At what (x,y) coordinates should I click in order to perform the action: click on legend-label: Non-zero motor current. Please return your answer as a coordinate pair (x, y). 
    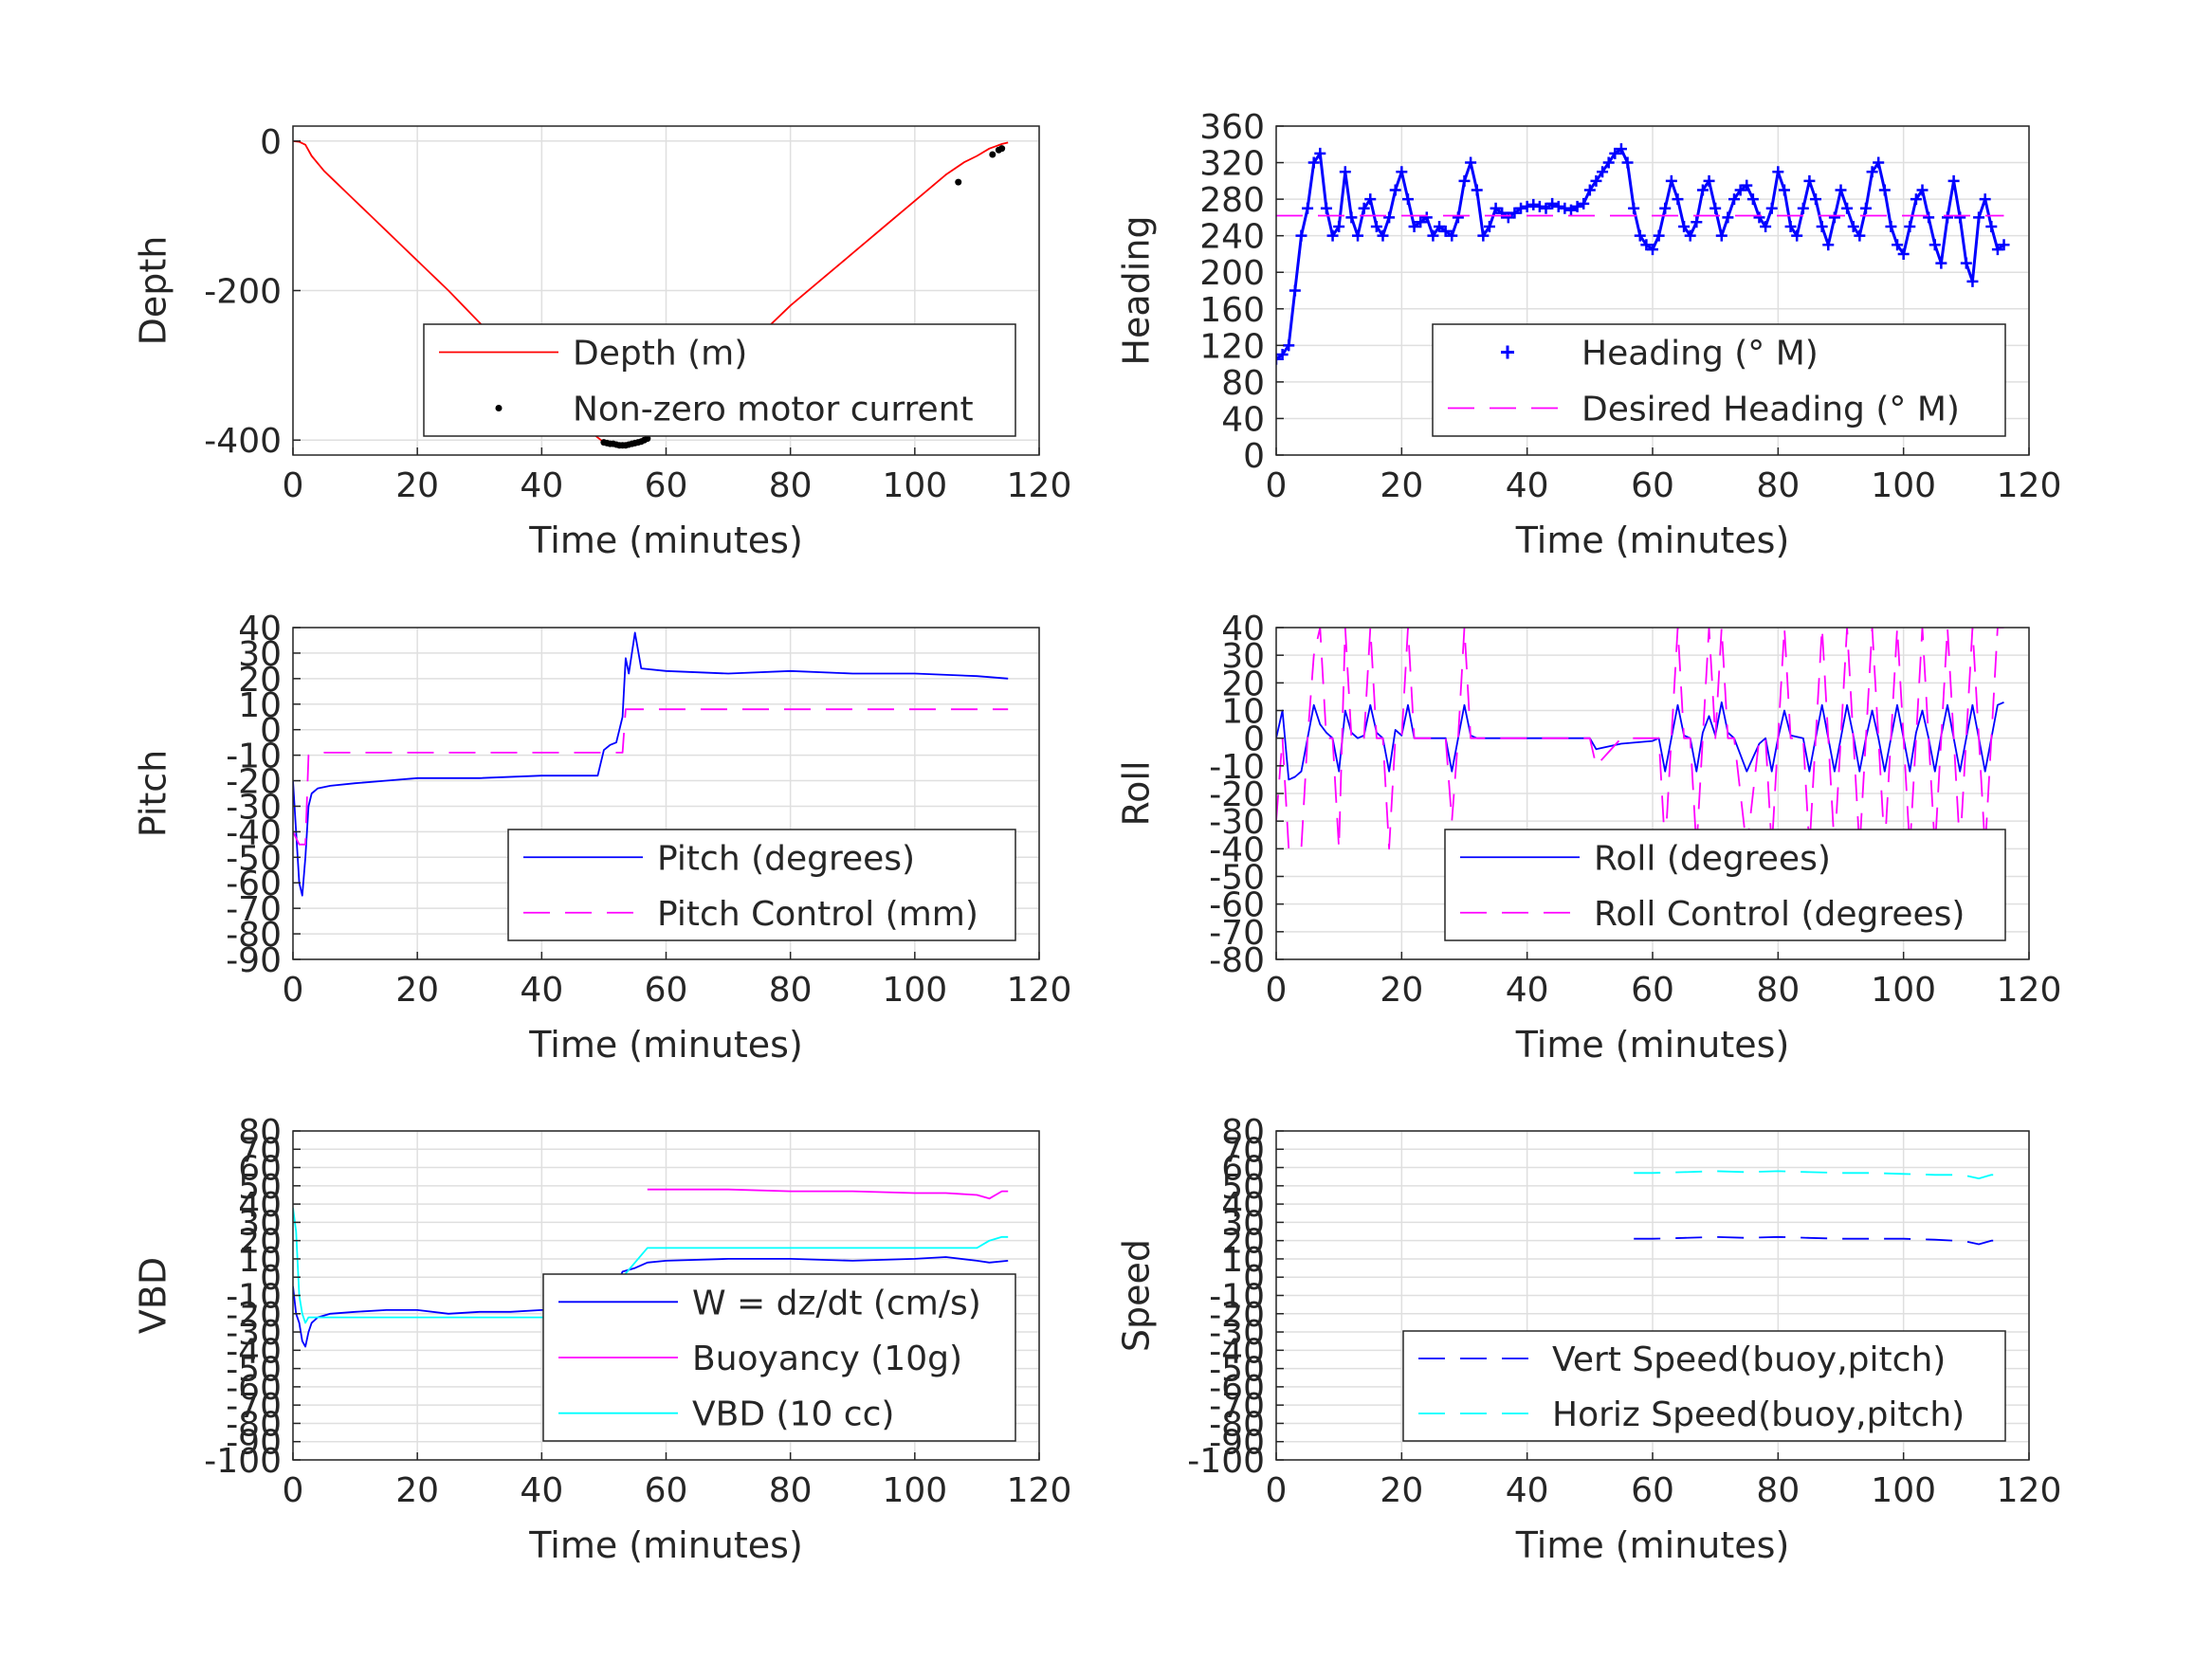
    Looking at the image, I should click on (773, 410).